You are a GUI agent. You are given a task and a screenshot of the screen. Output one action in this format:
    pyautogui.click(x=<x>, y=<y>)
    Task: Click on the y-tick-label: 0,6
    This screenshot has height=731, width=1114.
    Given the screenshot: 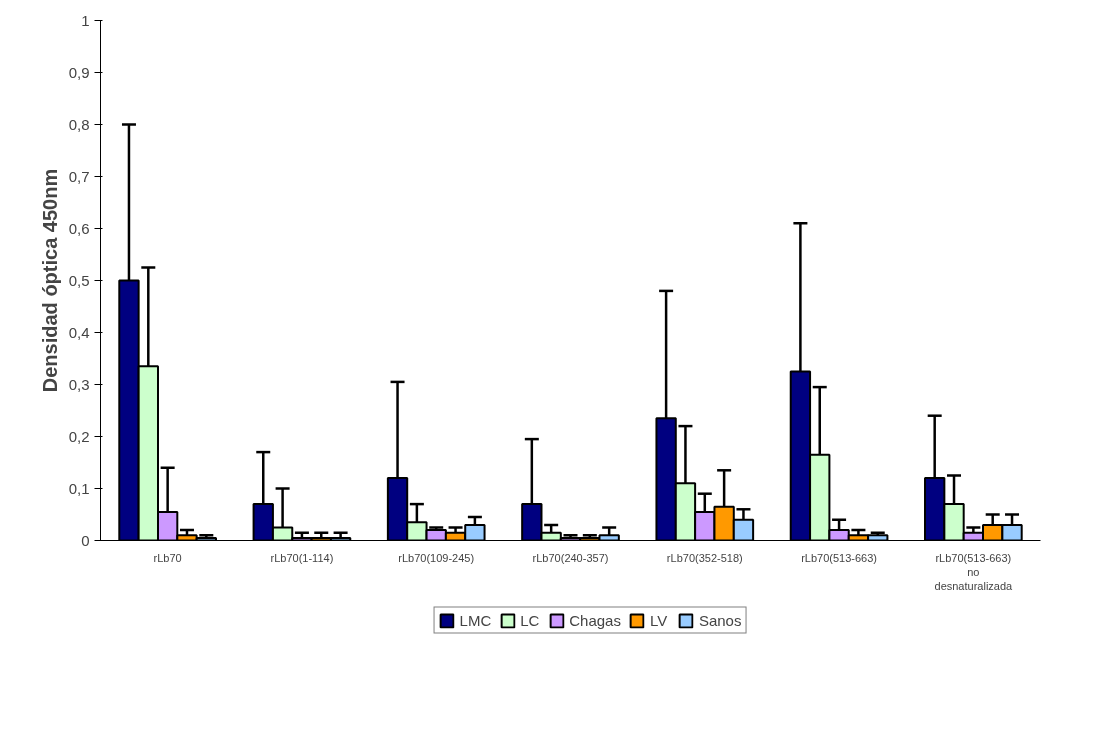 What is the action you would take?
    pyautogui.click(x=79, y=228)
    